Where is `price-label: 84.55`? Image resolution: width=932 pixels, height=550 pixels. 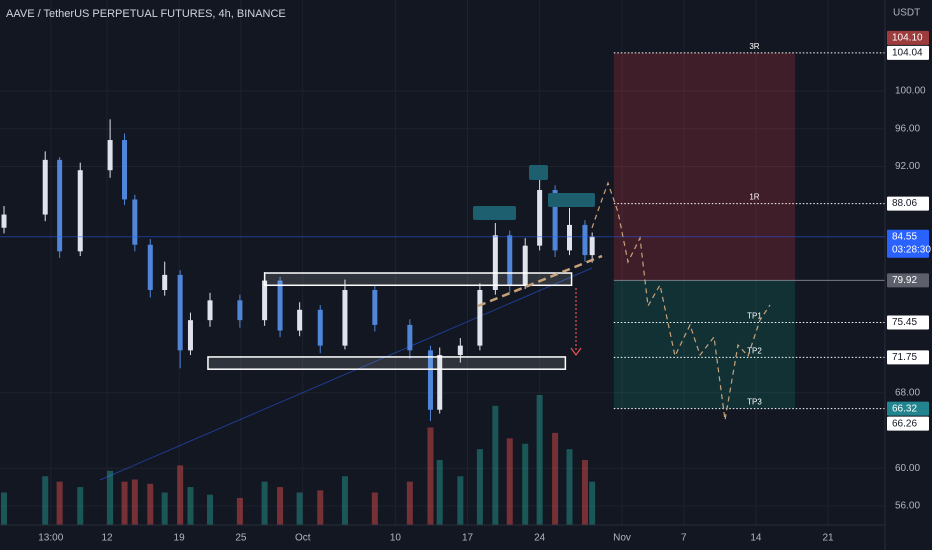
price-label: 84.55 is located at coordinates (904, 236).